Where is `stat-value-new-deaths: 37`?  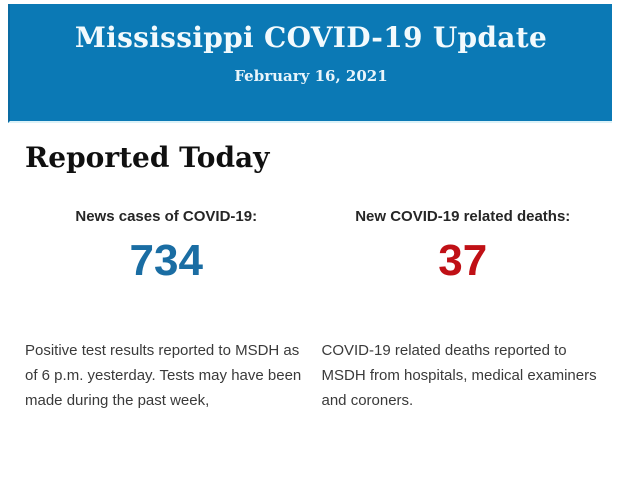
stat-value-new-deaths: 37 is located at coordinates (463, 260).